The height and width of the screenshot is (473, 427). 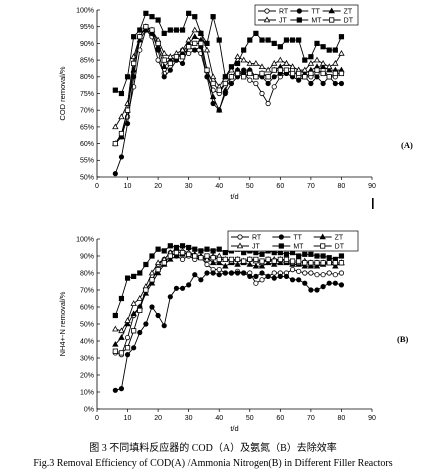 What do you see at coordinates (349, 21) in the screenshot?
I see `legend-label-dt: DT` at bounding box center [349, 21].